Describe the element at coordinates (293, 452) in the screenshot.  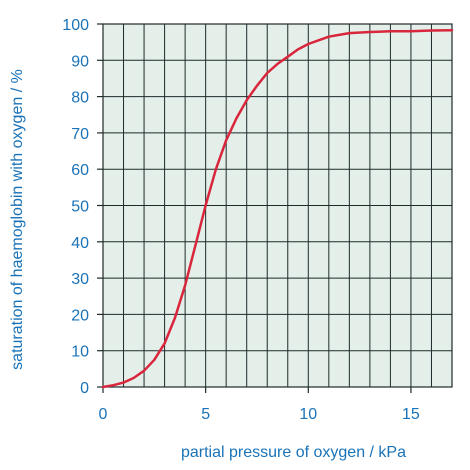
I see `x-axis-label: partial pressure of oxygen / kPa` at that location.